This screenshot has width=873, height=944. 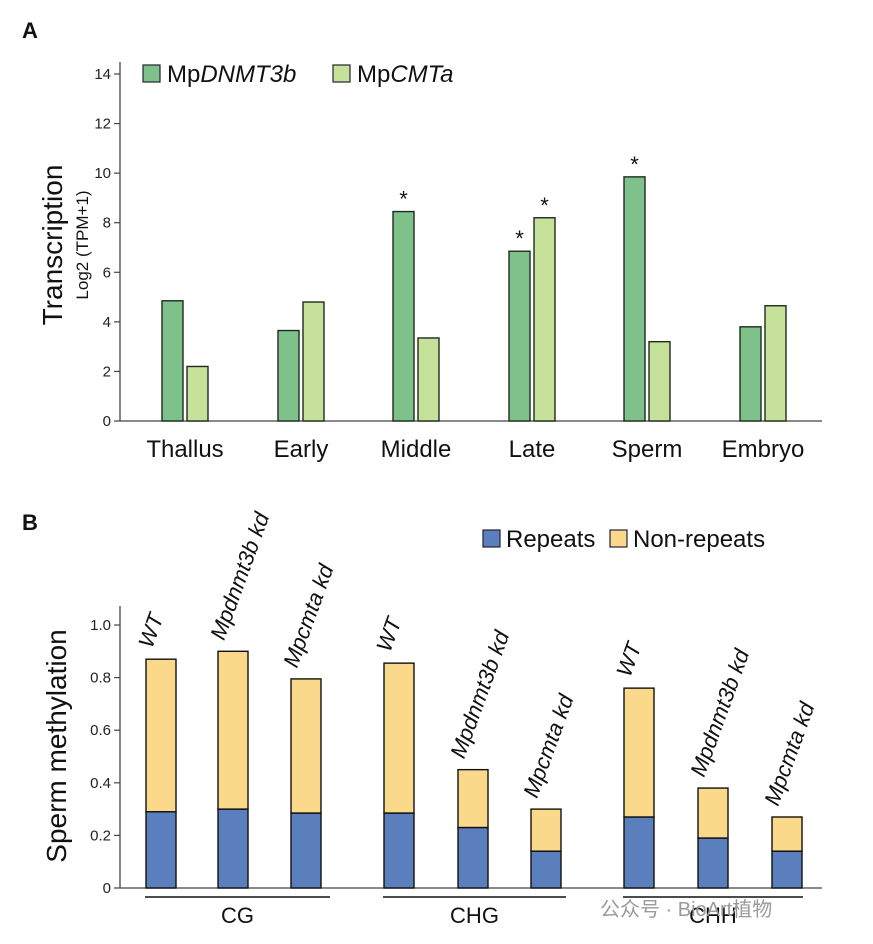 I want to click on bar-mpcmta-middle, so click(x=428, y=379).